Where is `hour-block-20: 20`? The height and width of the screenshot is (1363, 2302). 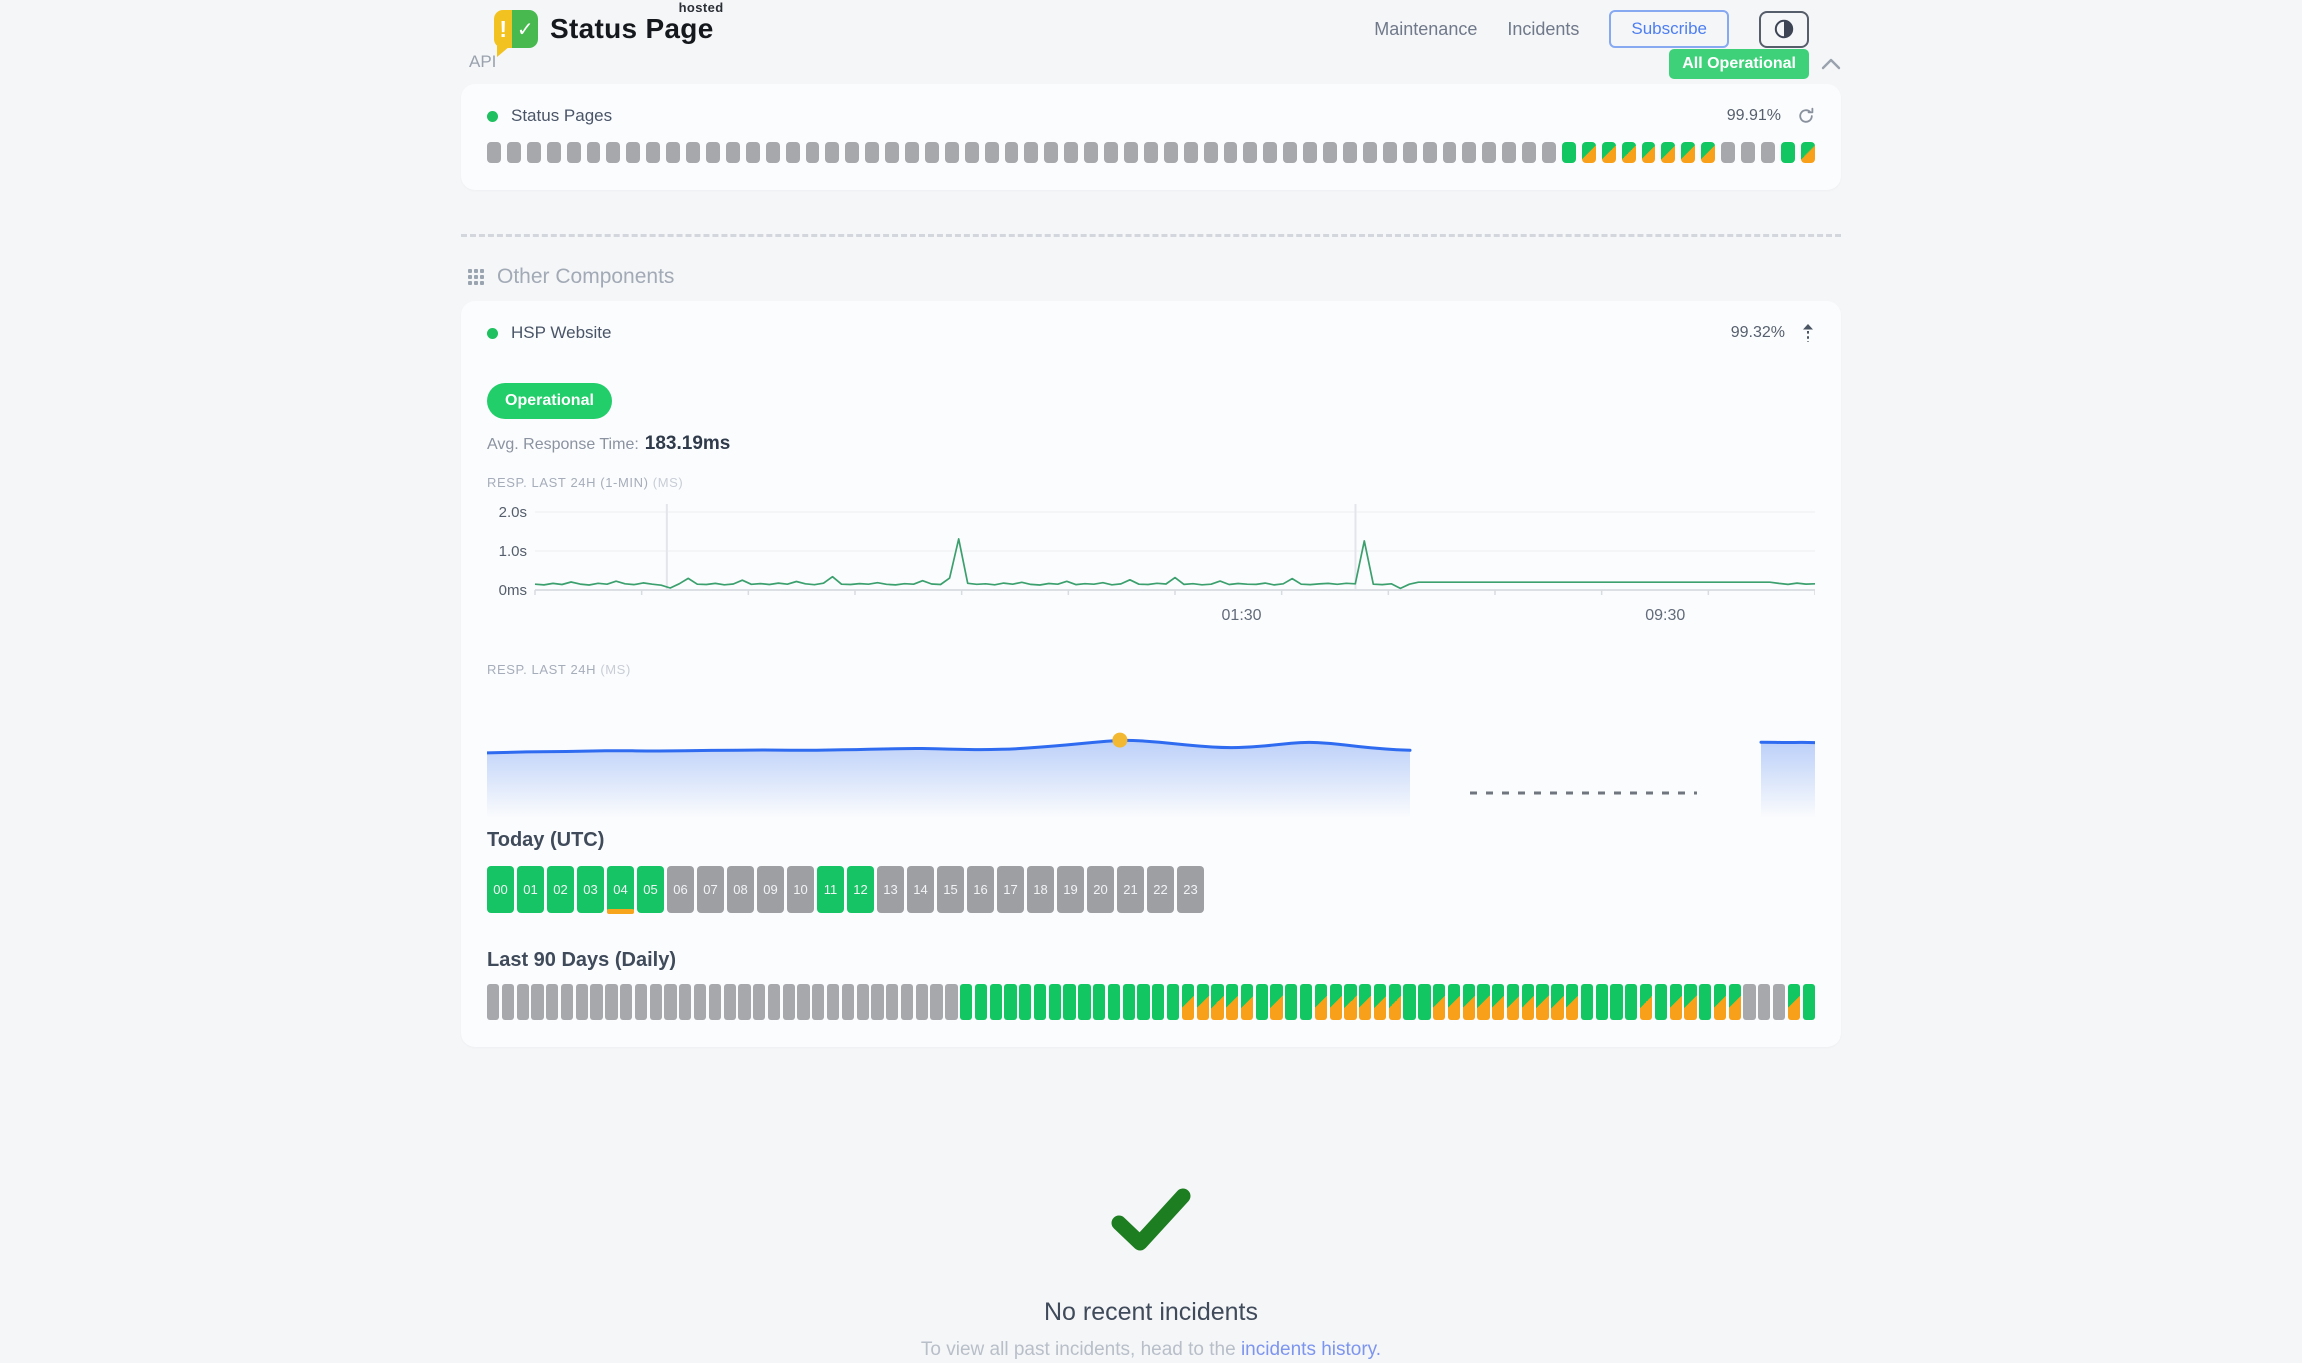 hour-block-20: 20 is located at coordinates (1100, 889).